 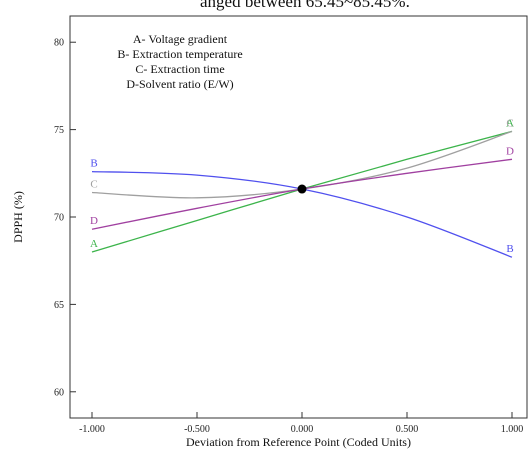 What do you see at coordinates (179, 69) in the screenshot?
I see `legend-entry: C- Extraction time` at bounding box center [179, 69].